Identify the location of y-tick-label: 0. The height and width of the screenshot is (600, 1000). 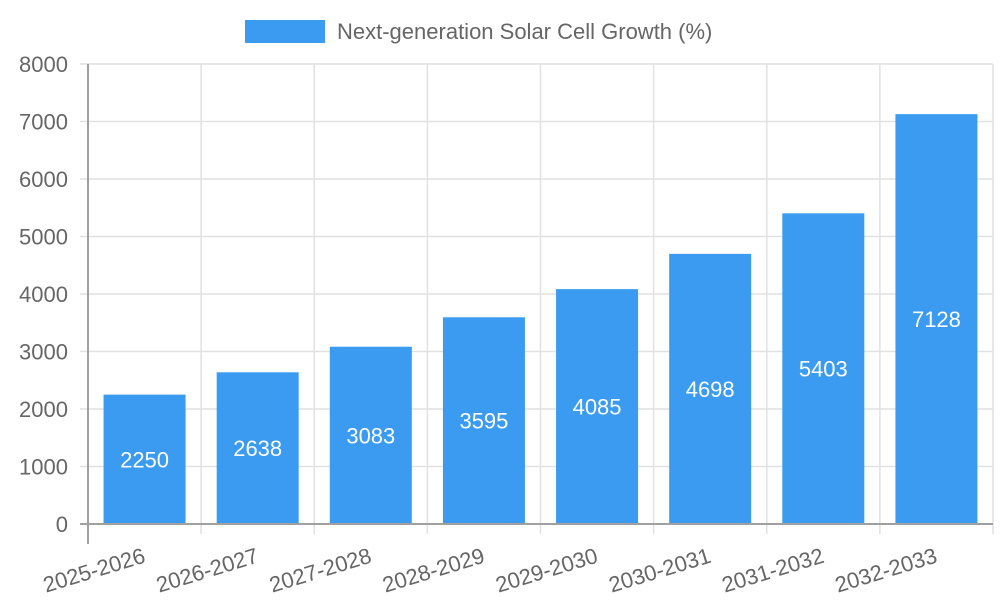
(62, 524).